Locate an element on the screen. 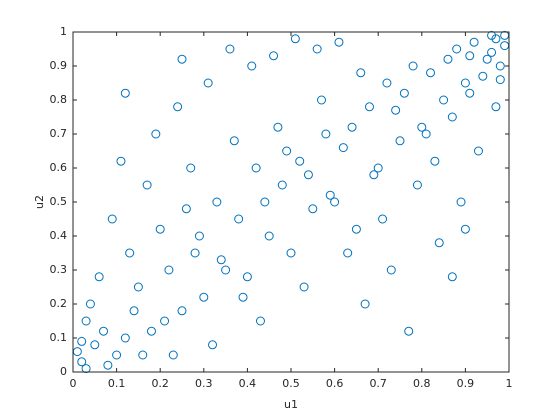  x-tick-label: 0.5 is located at coordinates (291, 383).